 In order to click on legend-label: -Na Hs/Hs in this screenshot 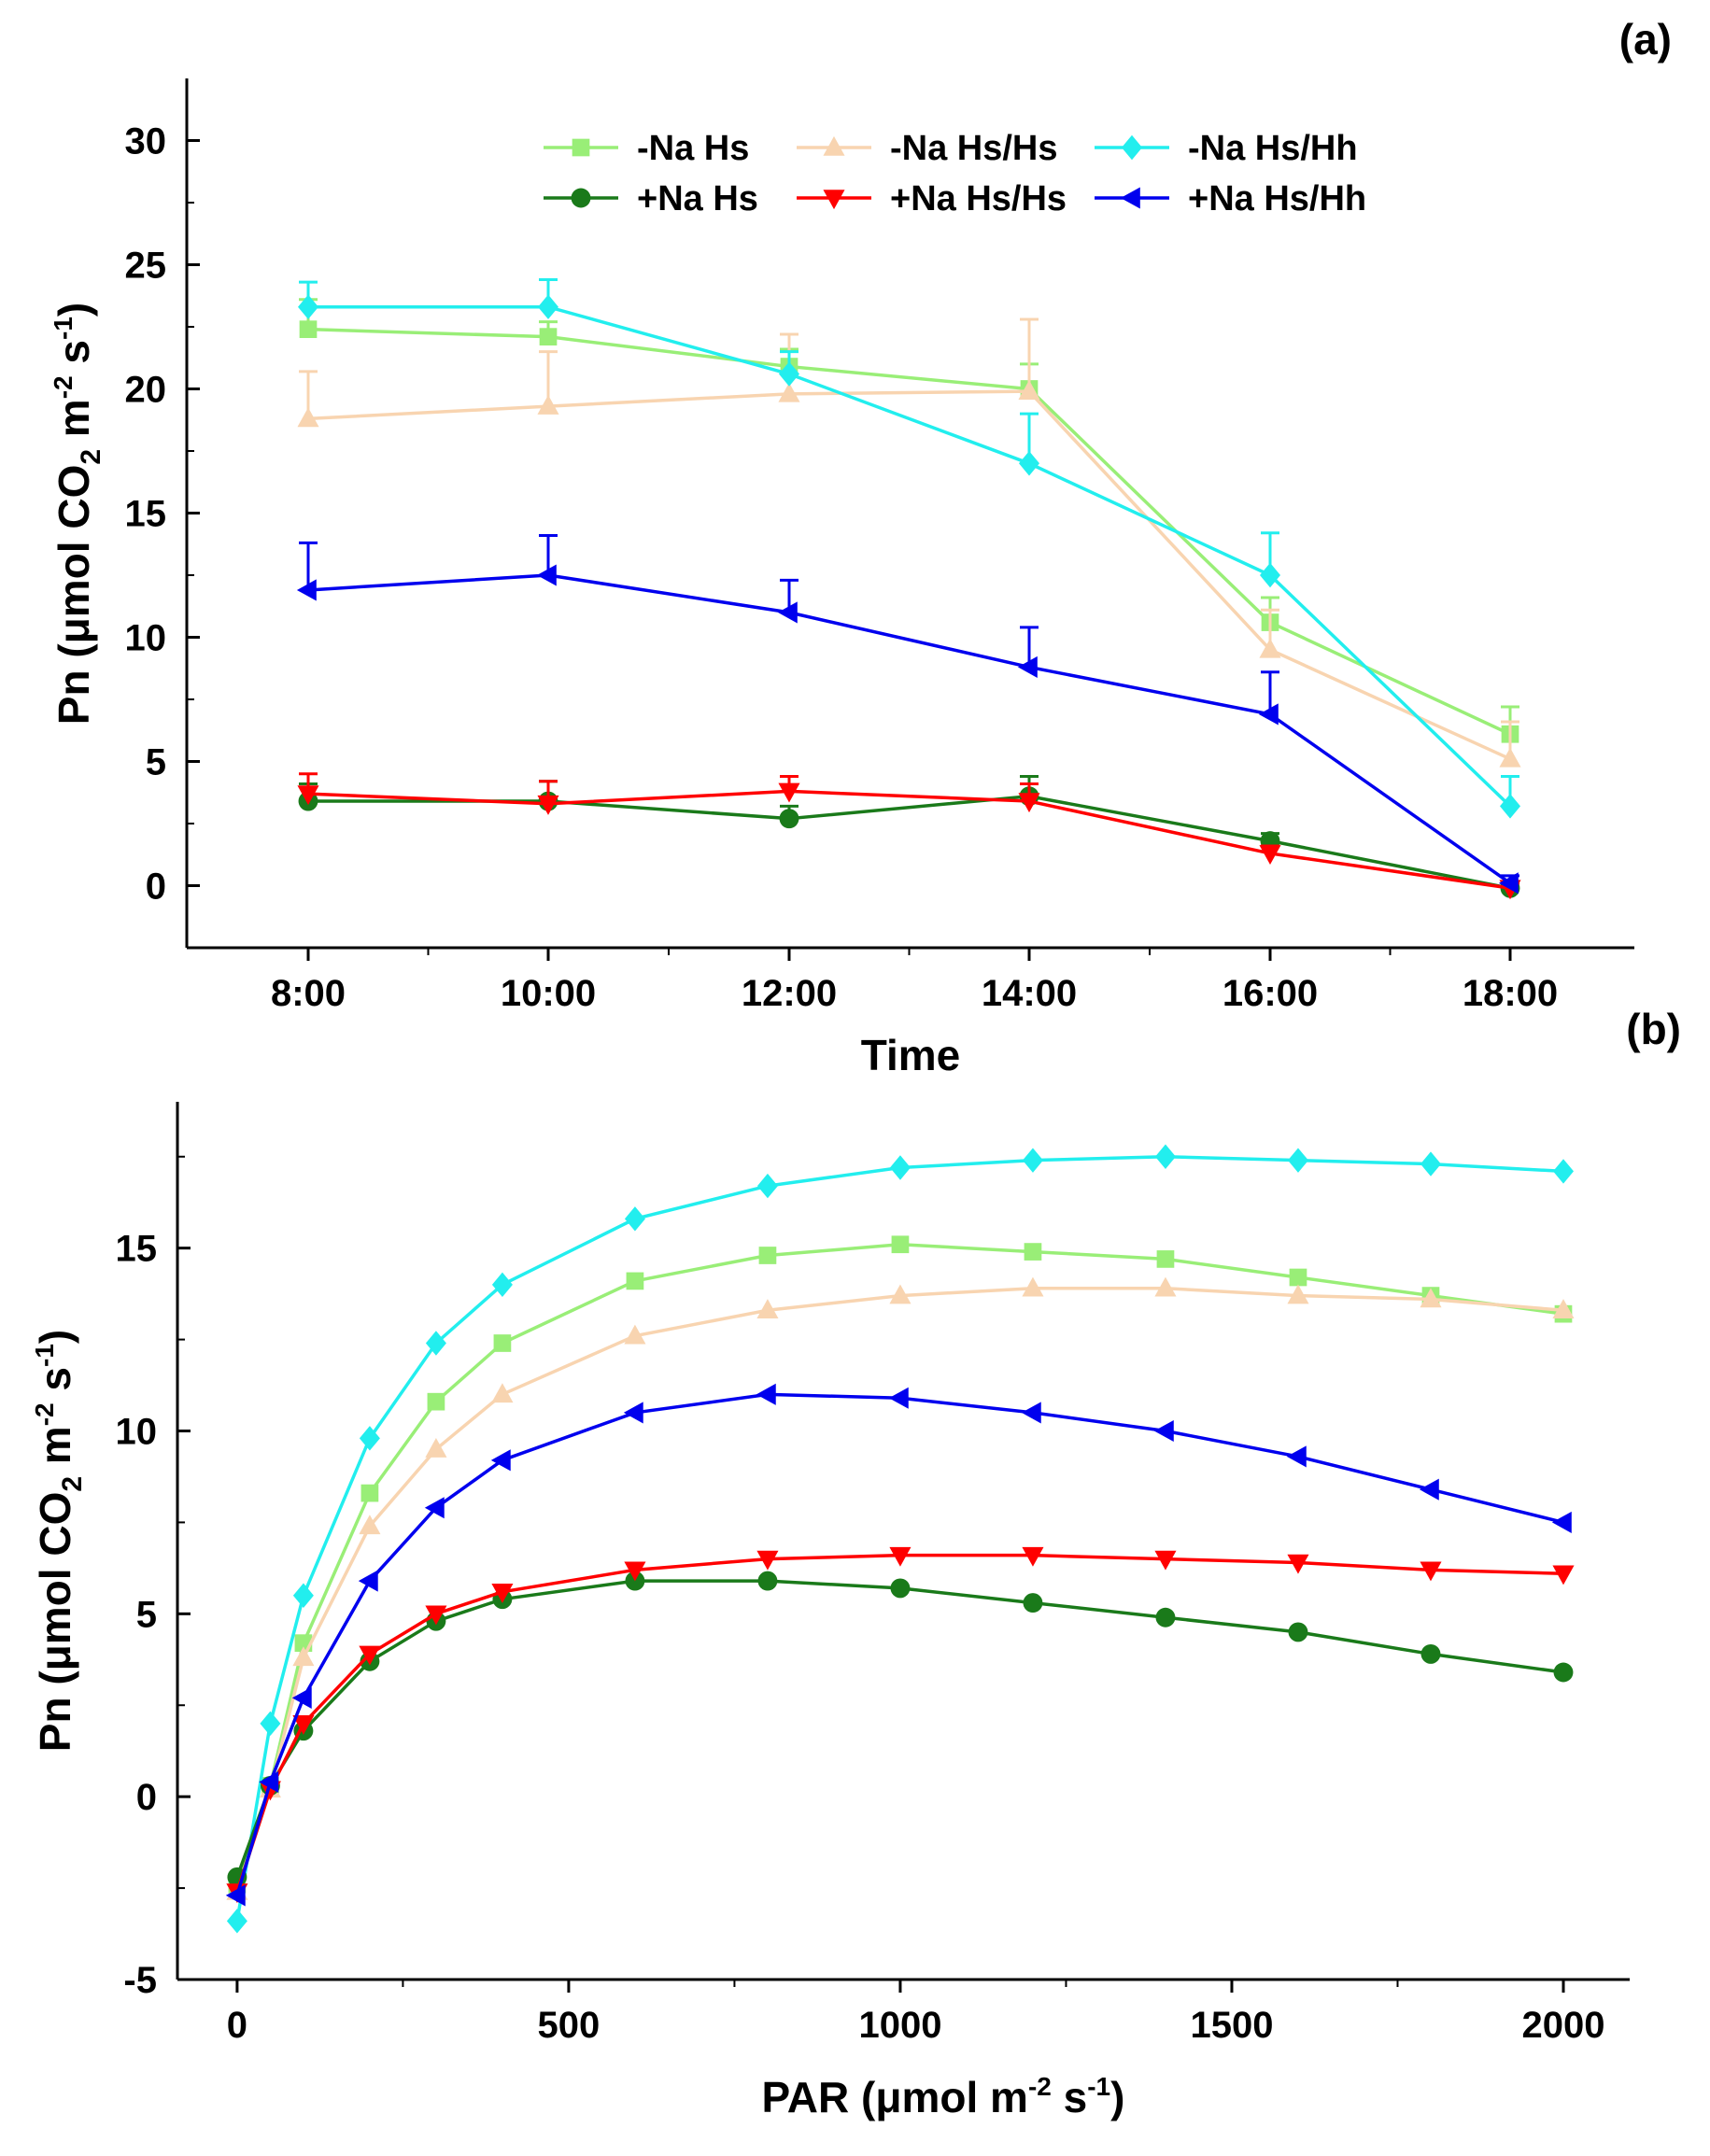, I will do `click(974, 148)`.